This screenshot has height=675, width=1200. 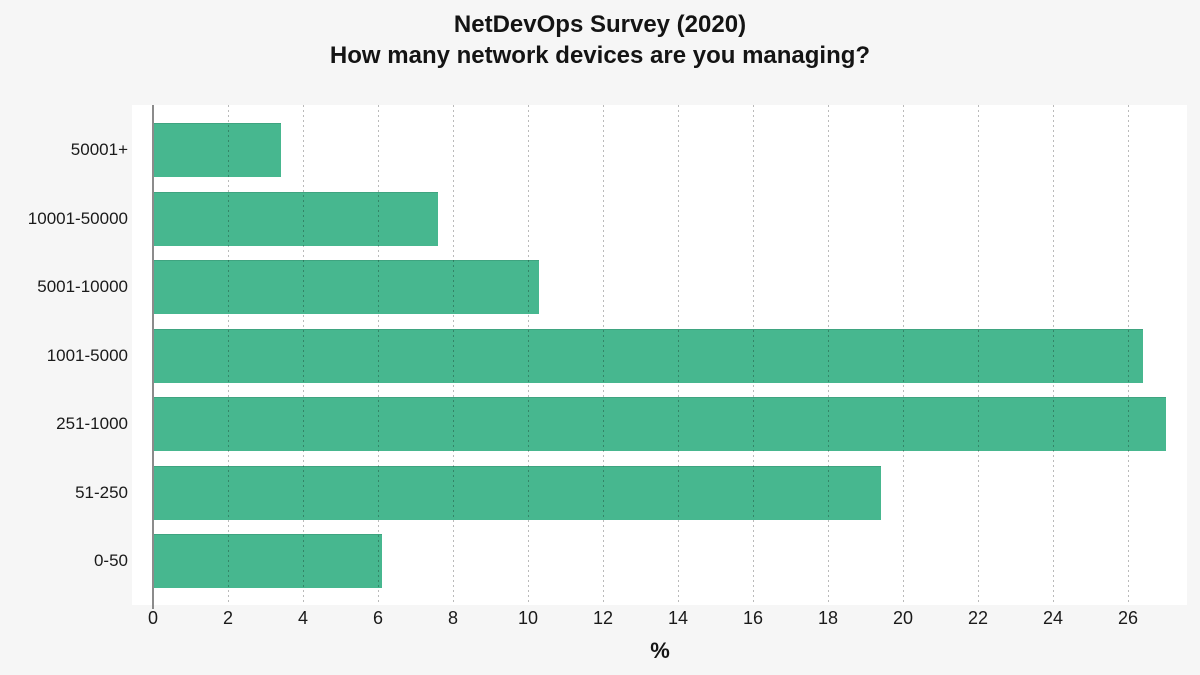 What do you see at coordinates (528, 618) in the screenshot?
I see `x-tick-10: 10` at bounding box center [528, 618].